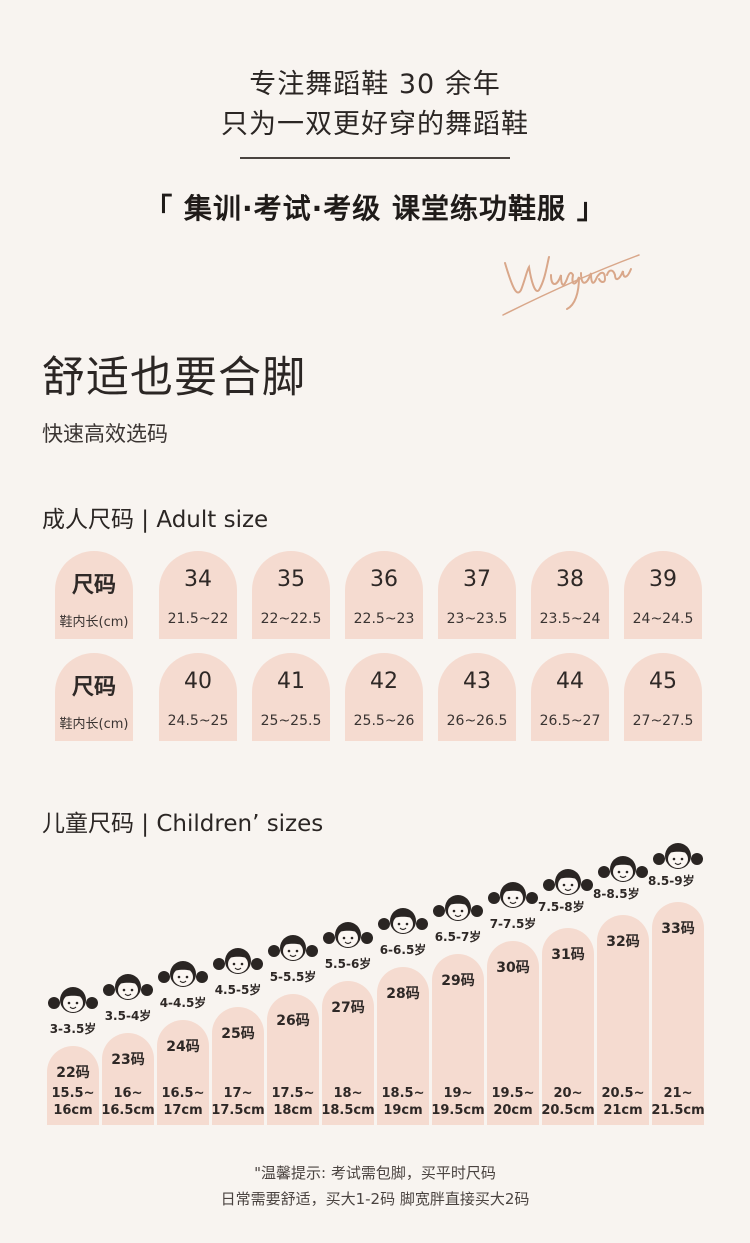 The height and width of the screenshot is (1243, 750). I want to click on length-to: 21.5cm, so click(678, 1110).